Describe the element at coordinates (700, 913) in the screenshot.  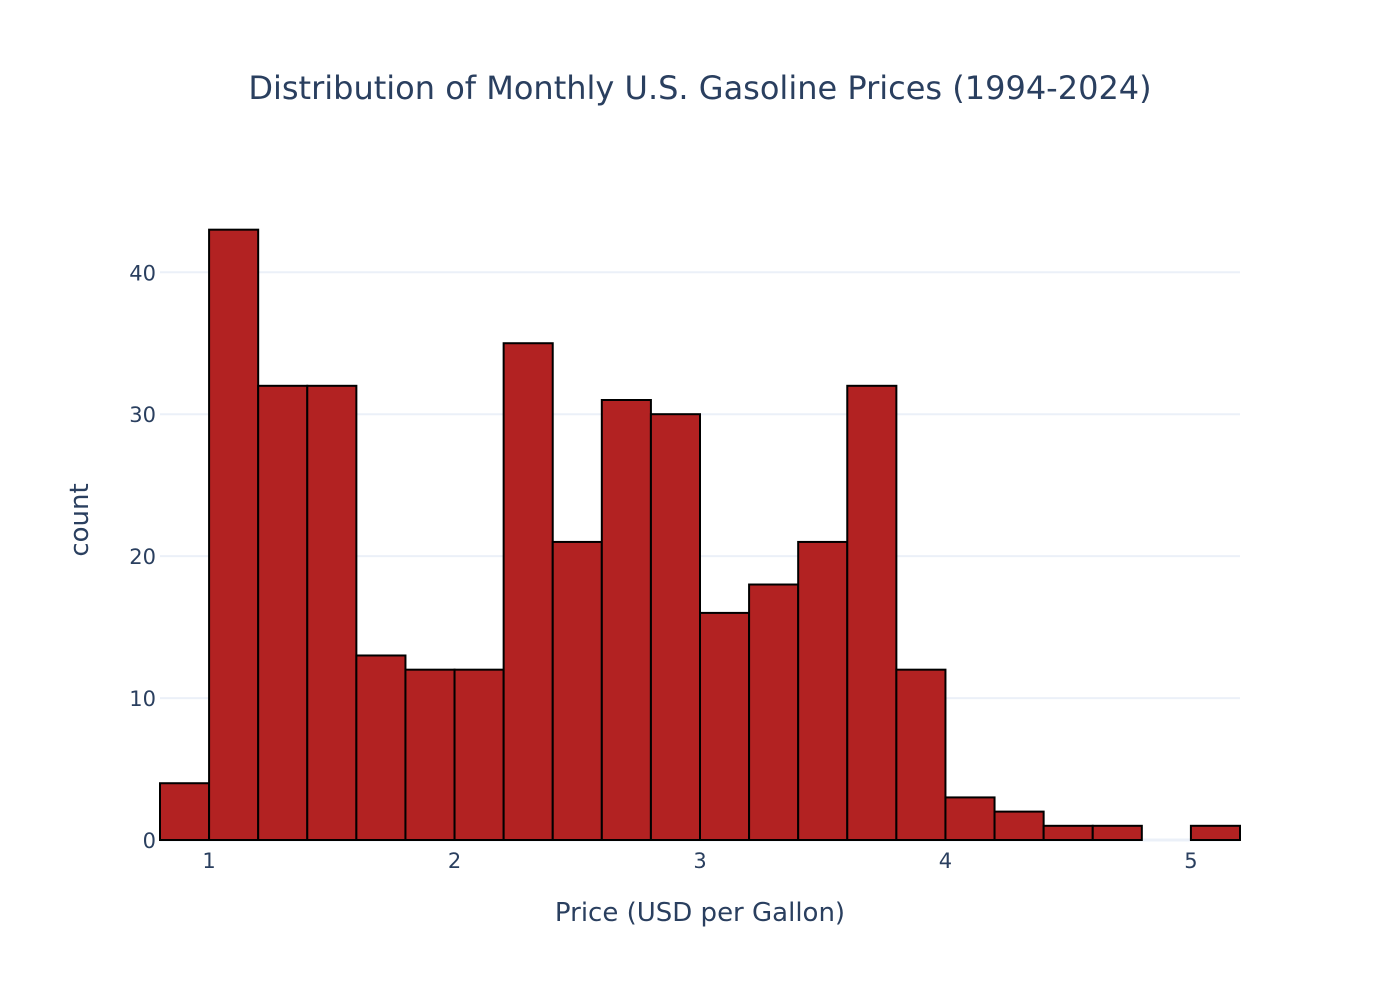
I see `x-axis-title: Price (USD per Gallon)` at that location.